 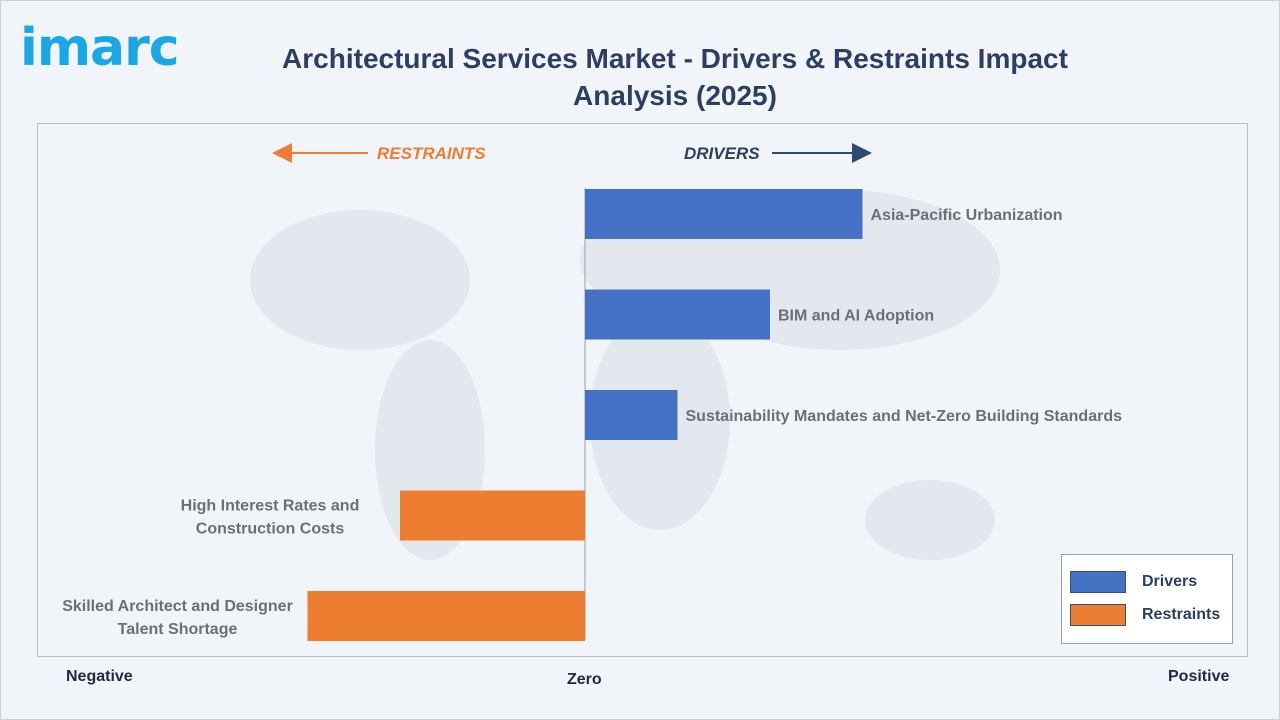 What do you see at coordinates (724, 214) in the screenshot?
I see `bar-asia-pacific-urbanization` at bounding box center [724, 214].